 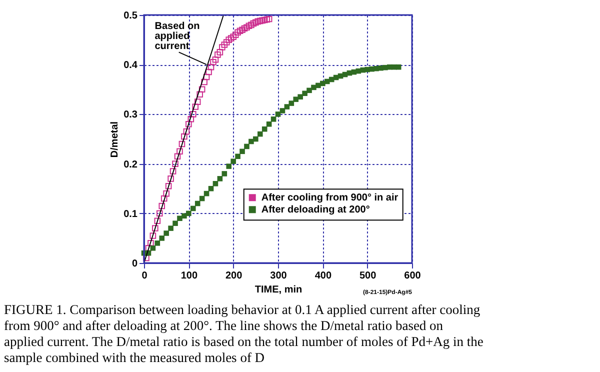 What do you see at coordinates (323, 276) in the screenshot?
I see `x-tick-label: 400` at bounding box center [323, 276].